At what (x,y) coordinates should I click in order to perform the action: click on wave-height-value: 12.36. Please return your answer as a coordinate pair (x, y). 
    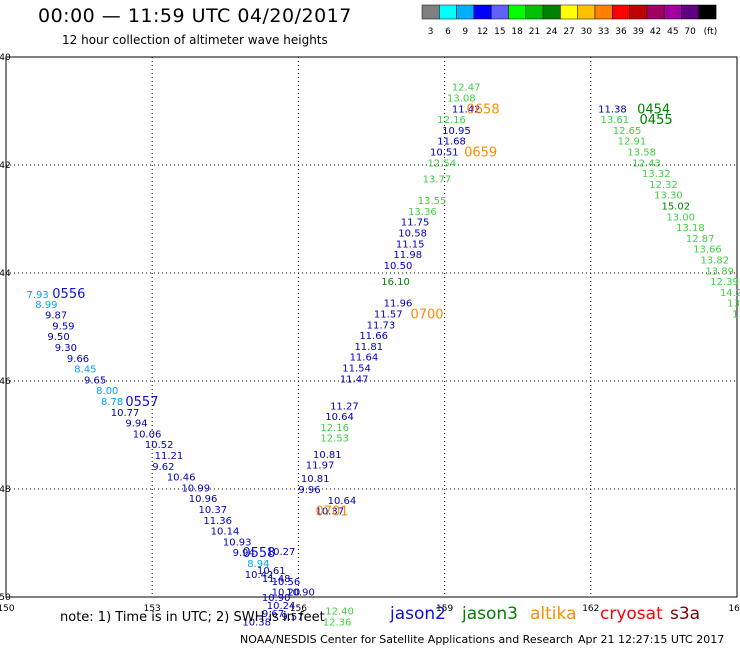
    Looking at the image, I should click on (337, 622).